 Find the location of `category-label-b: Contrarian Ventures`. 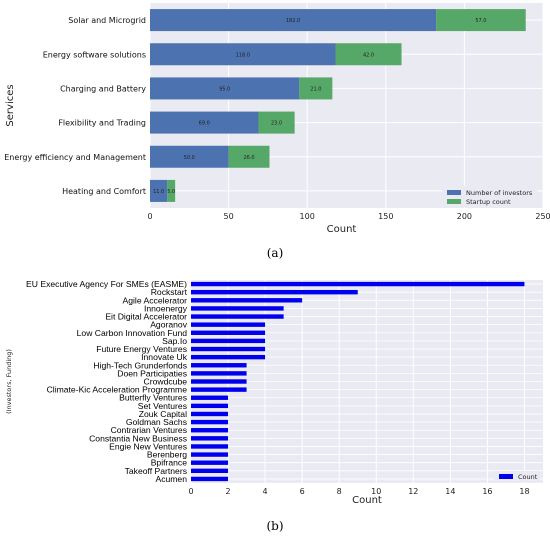

category-label-b: Contrarian Ventures is located at coordinates (149, 430).